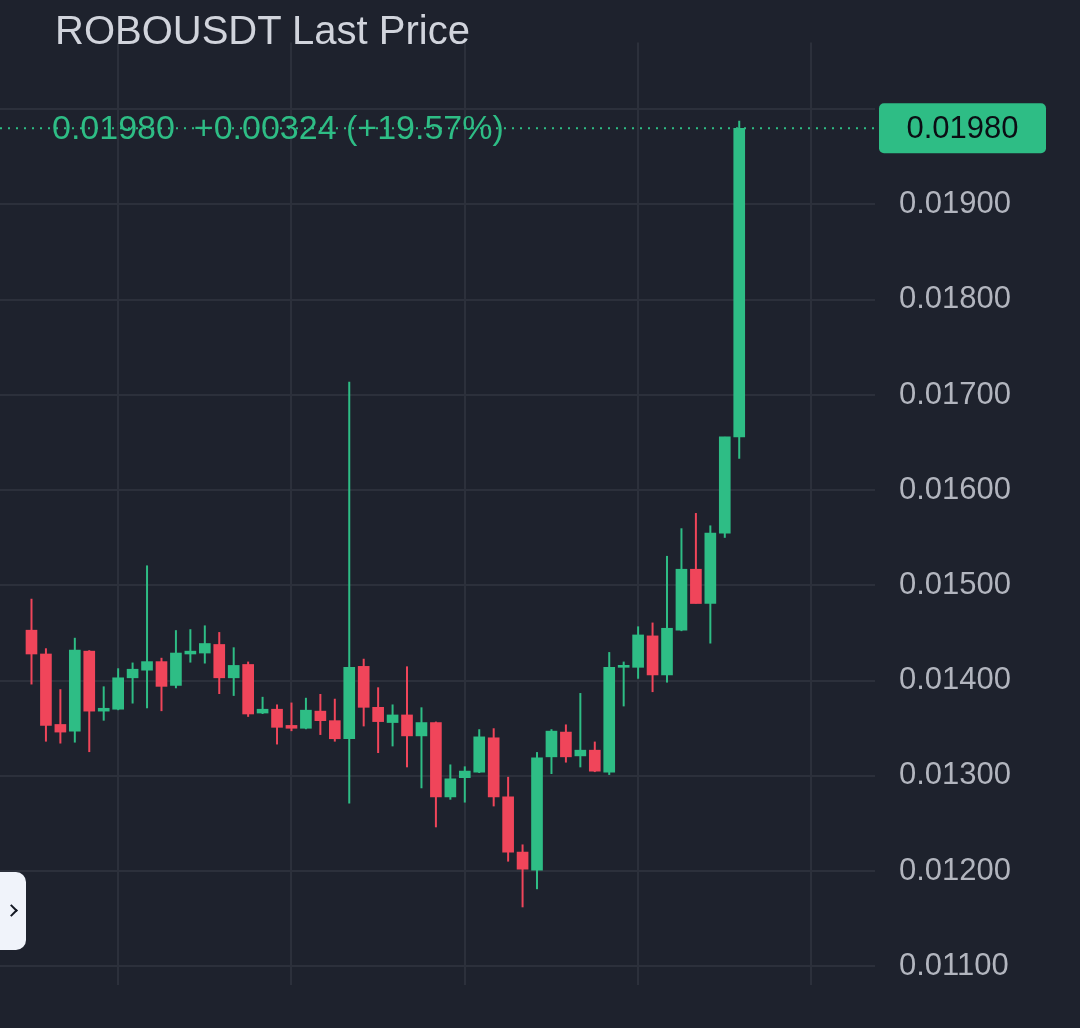 Image resolution: width=1080 pixels, height=1028 pixels. What do you see at coordinates (962, 127) in the screenshot?
I see `ref-line-label: 0.01980` at bounding box center [962, 127].